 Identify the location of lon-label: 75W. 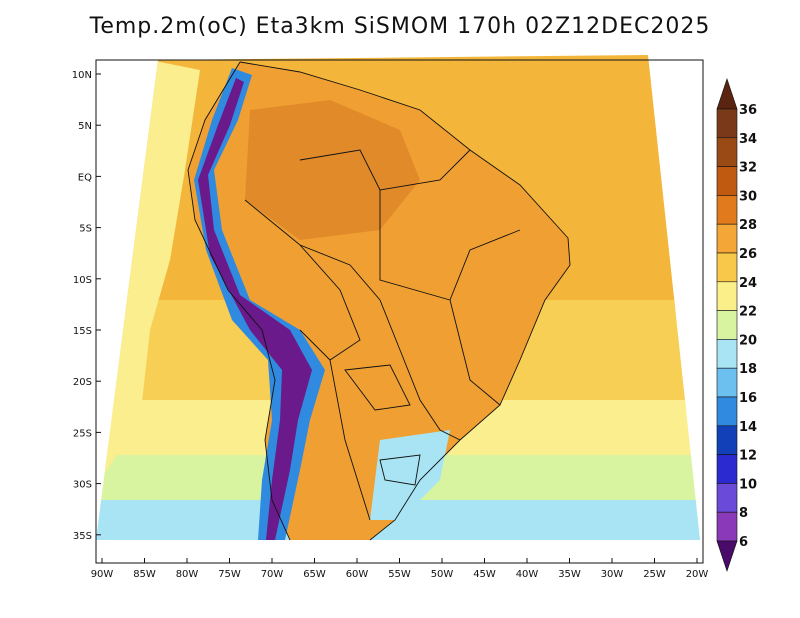
(229, 574).